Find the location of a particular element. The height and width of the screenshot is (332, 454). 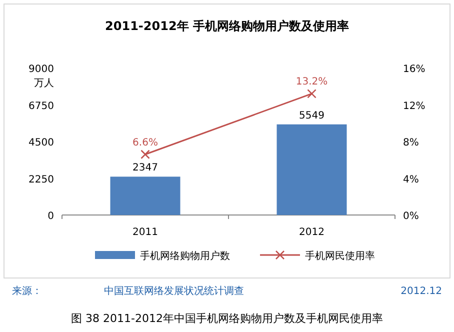

chart-title: 2011-2012年 手机网络购物用户数及使用率 is located at coordinates (227, 26).